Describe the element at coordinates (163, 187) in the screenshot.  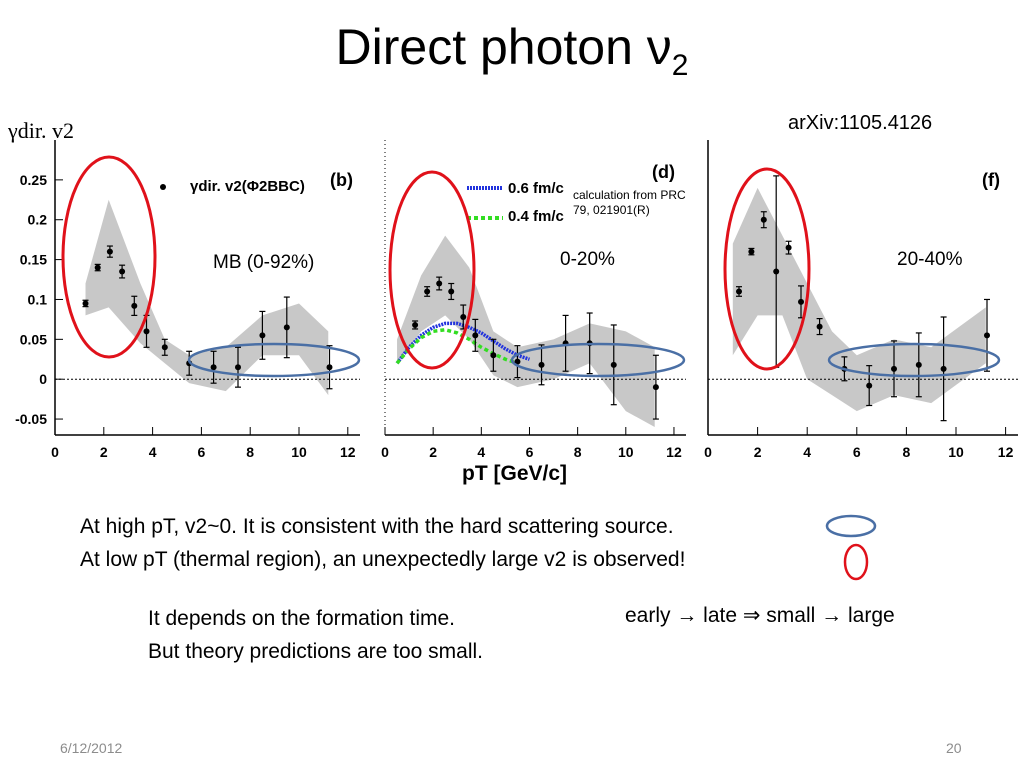
I see `legend-marker` at that location.